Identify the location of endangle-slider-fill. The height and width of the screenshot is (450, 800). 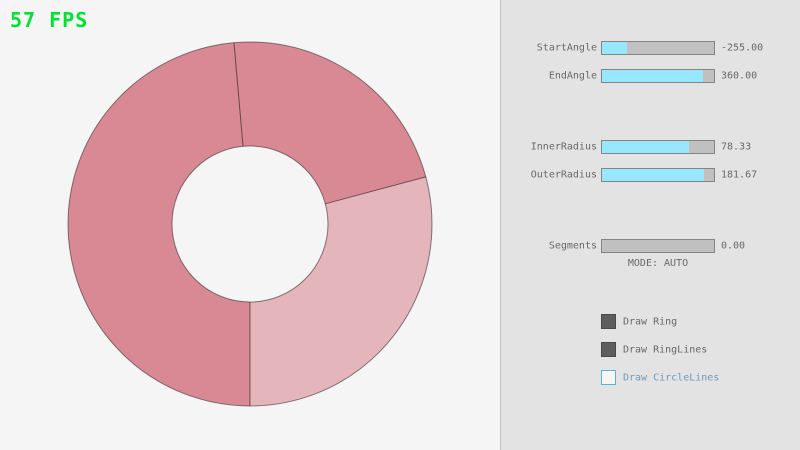
(652, 76).